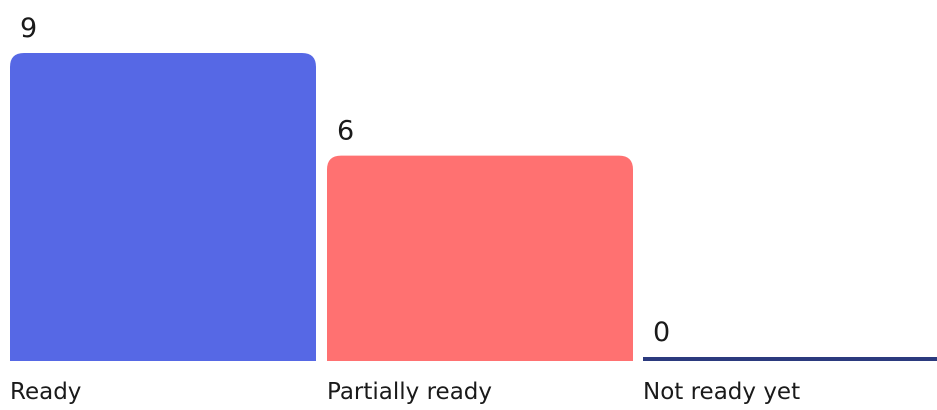 The width and height of the screenshot is (937, 410). What do you see at coordinates (721, 392) in the screenshot?
I see `category-label-not-ready-yet: Not ready yet` at bounding box center [721, 392].